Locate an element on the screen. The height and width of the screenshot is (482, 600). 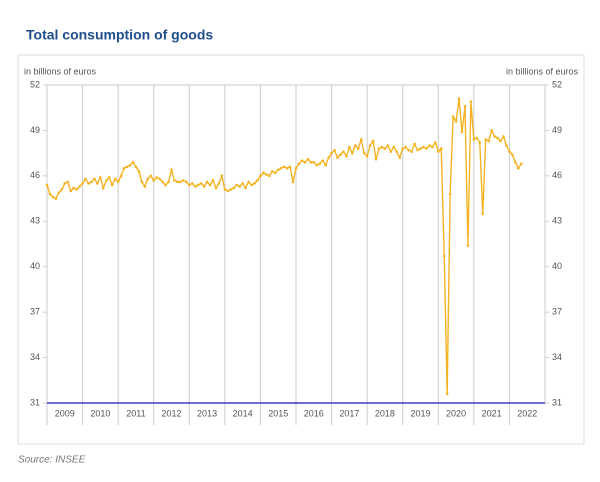
y-tick-label: 43 is located at coordinates (35, 221).